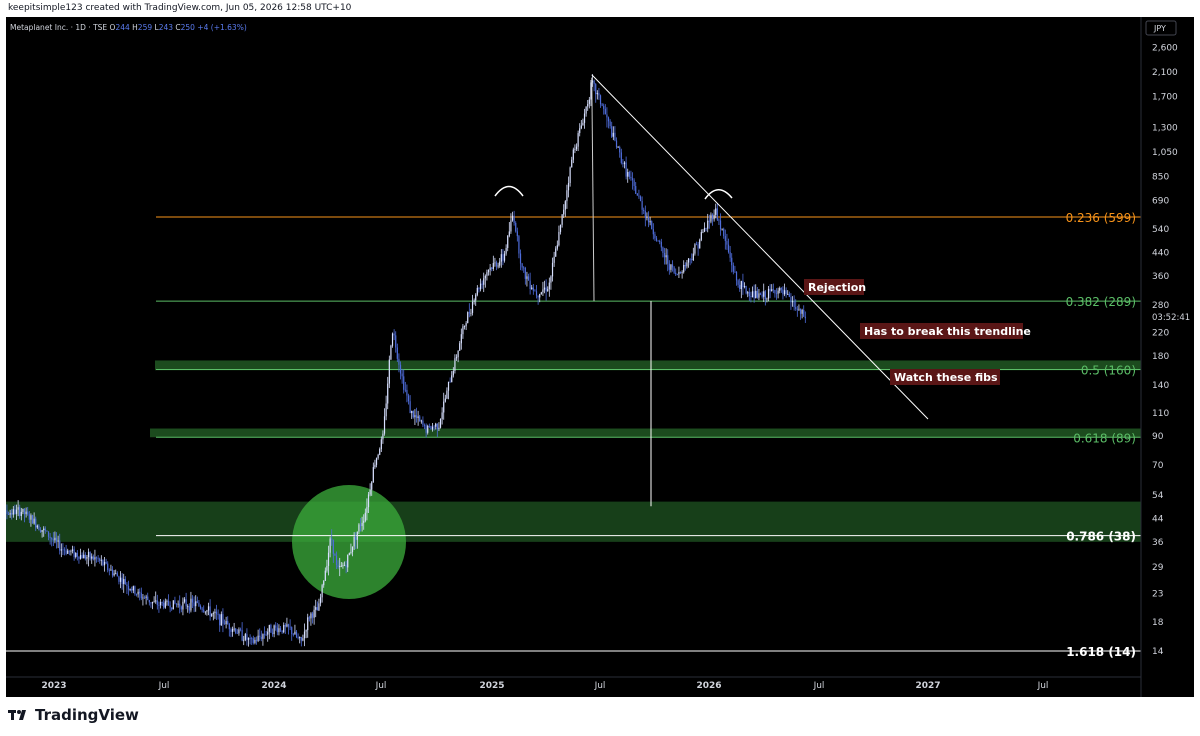 The width and height of the screenshot is (1200, 736). Describe the element at coordinates (73, 715) in the screenshot. I see `tradingview-logo: TradingView` at that location.